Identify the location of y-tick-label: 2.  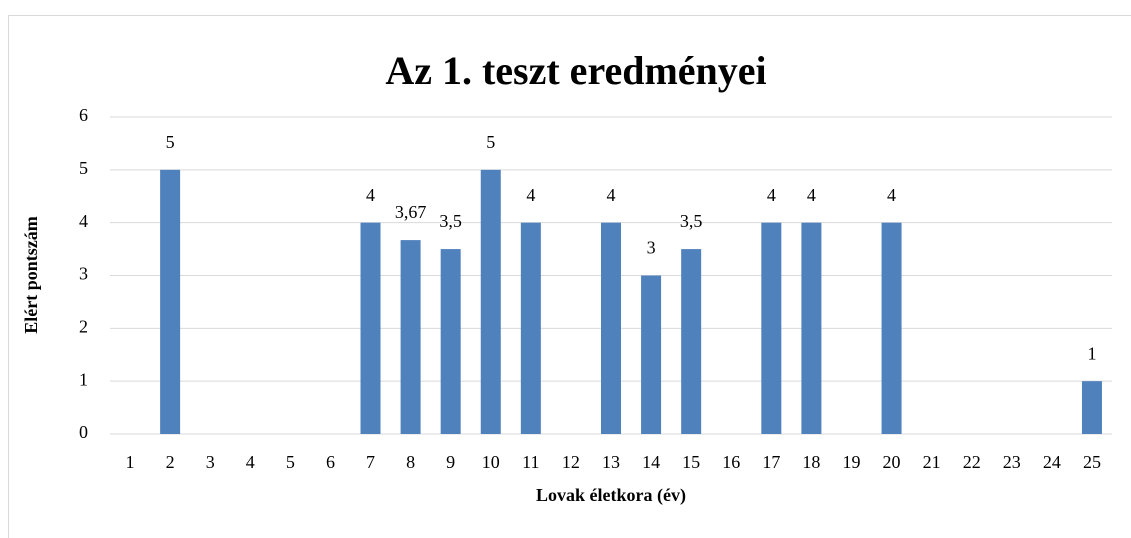
(83, 326).